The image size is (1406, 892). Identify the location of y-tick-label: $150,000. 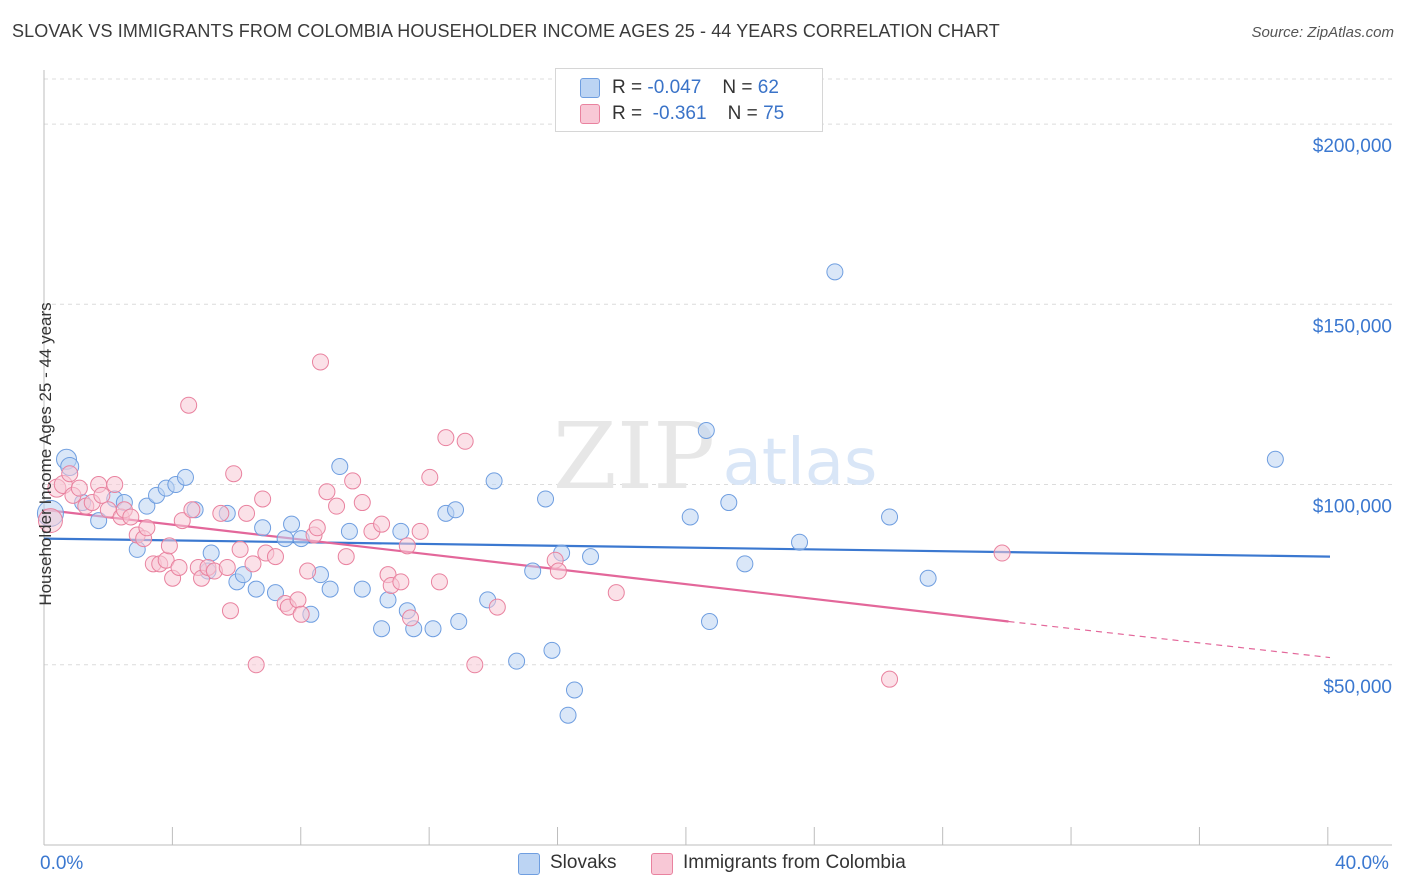
(1352, 326).